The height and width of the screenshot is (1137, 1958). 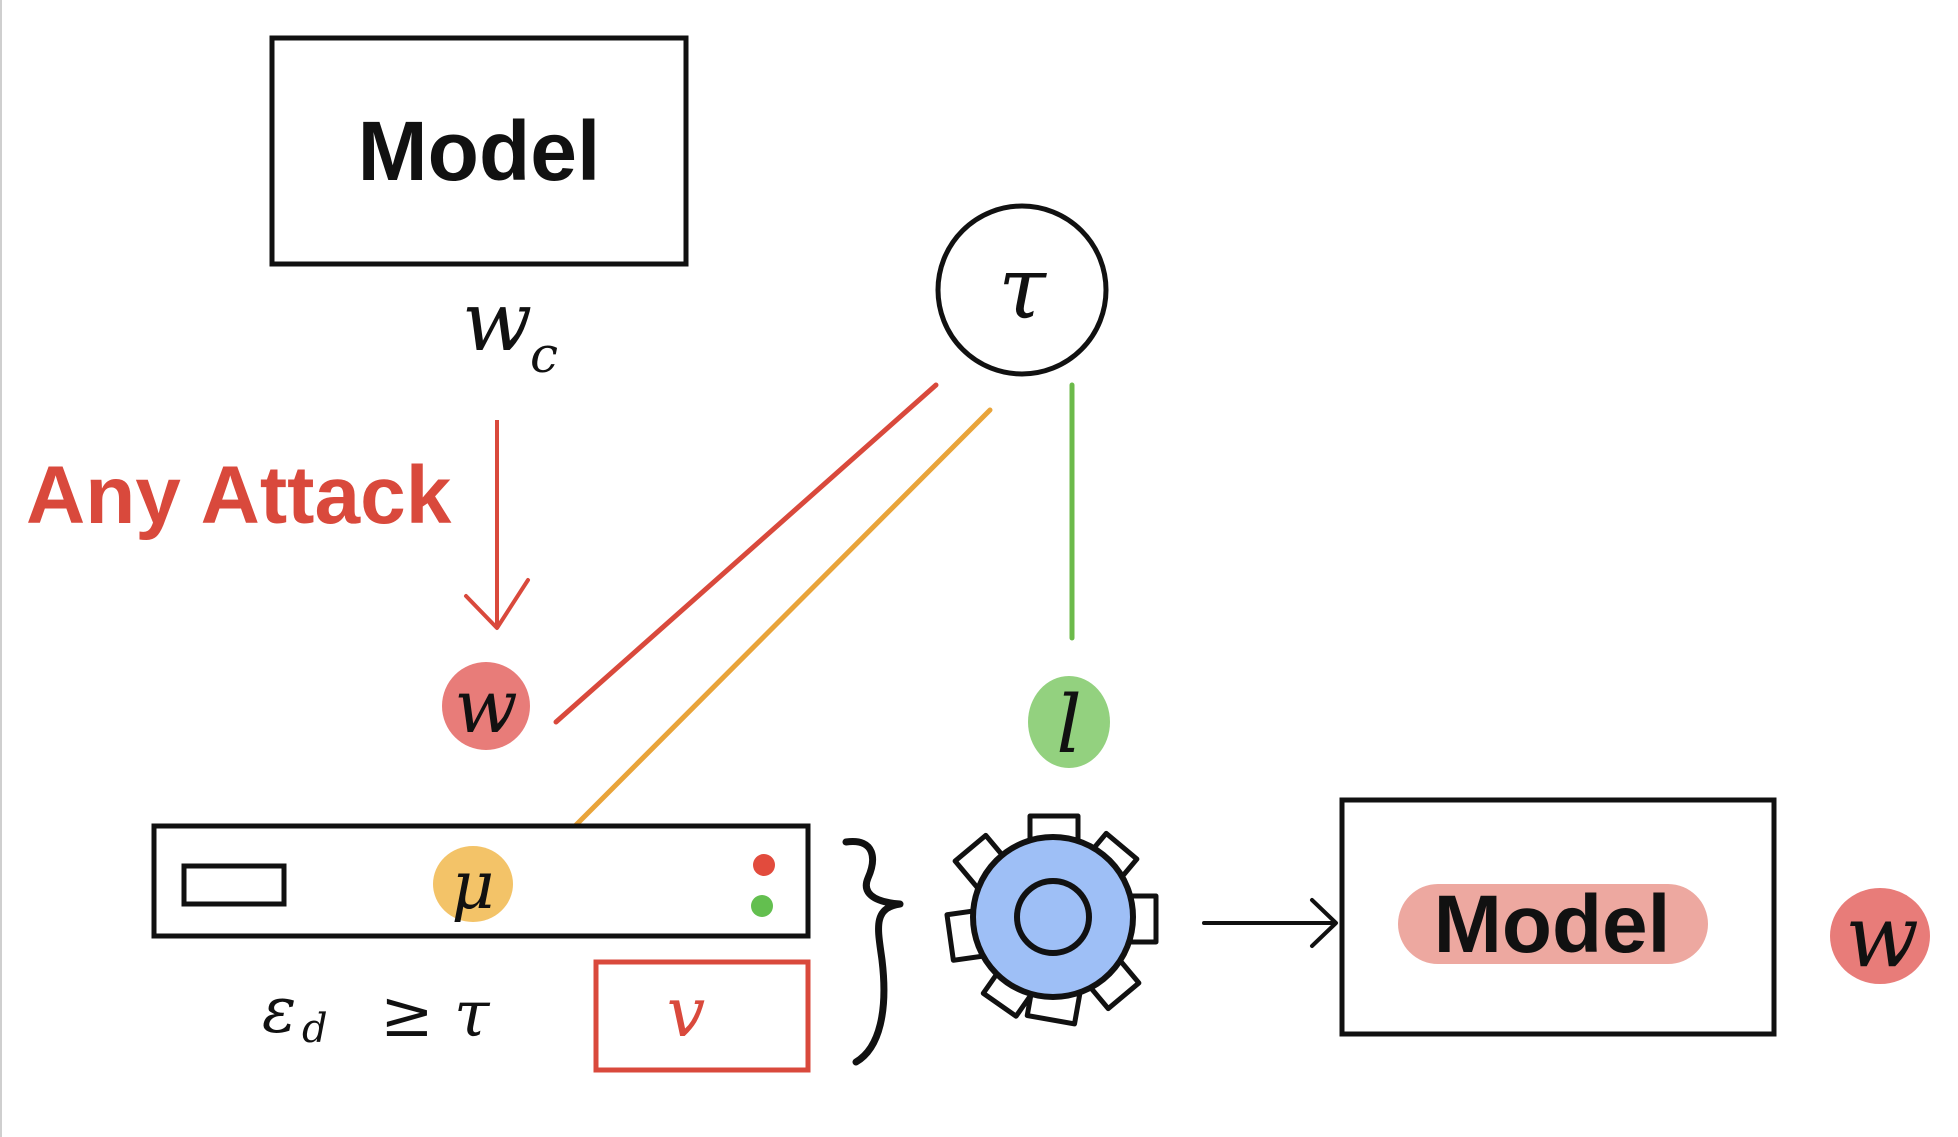 I want to click on model-box-bottom: Model, so click(x=1558, y=917).